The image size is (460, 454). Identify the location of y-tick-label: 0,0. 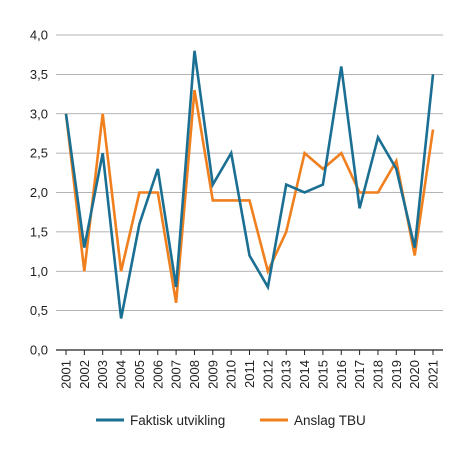
(39, 350).